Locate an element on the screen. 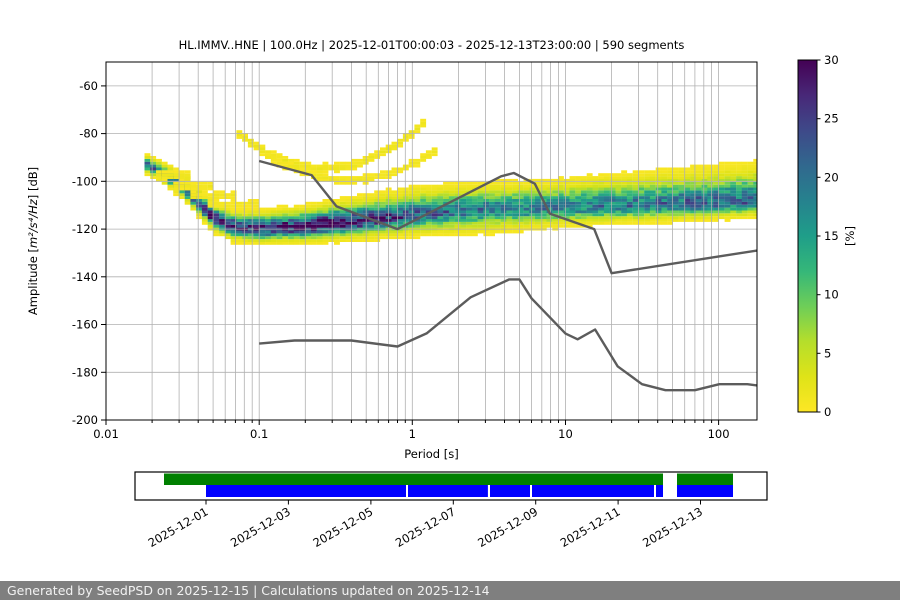  timeline-date-label: 2025-12-09 is located at coordinates (507, 527).